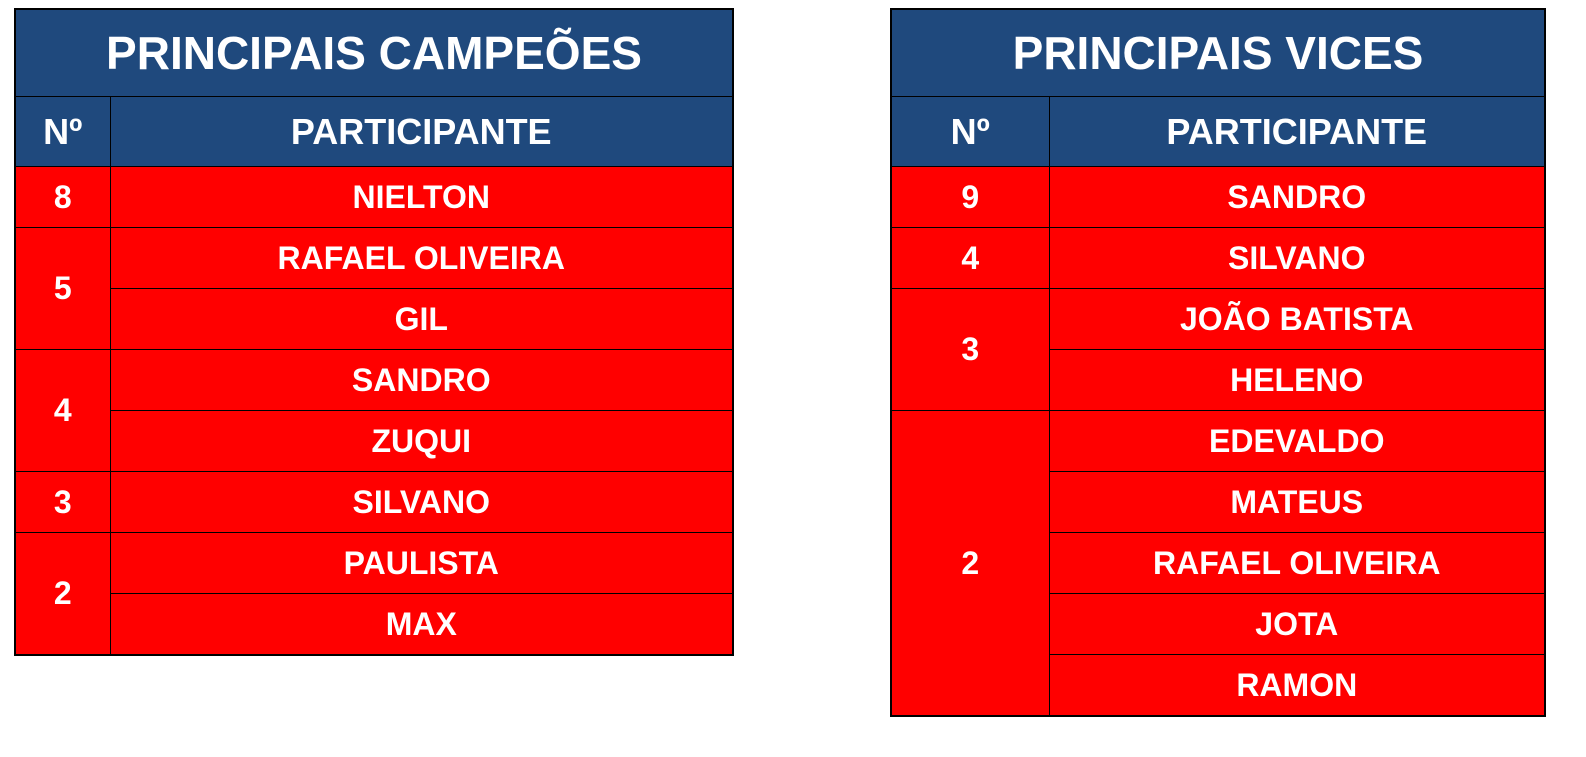 The height and width of the screenshot is (757, 1586). What do you see at coordinates (421, 441) in the screenshot?
I see `participant-cell: ZUQUI` at bounding box center [421, 441].